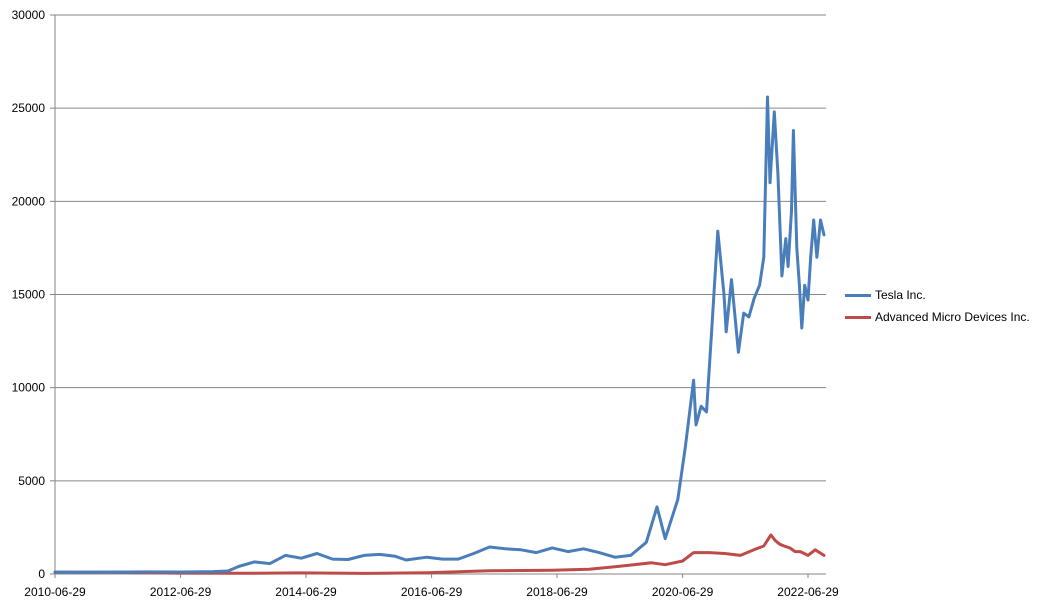 This screenshot has height=613, width=1043. What do you see at coordinates (557, 592) in the screenshot?
I see `x-tick-label: 2018-06-29` at bounding box center [557, 592].